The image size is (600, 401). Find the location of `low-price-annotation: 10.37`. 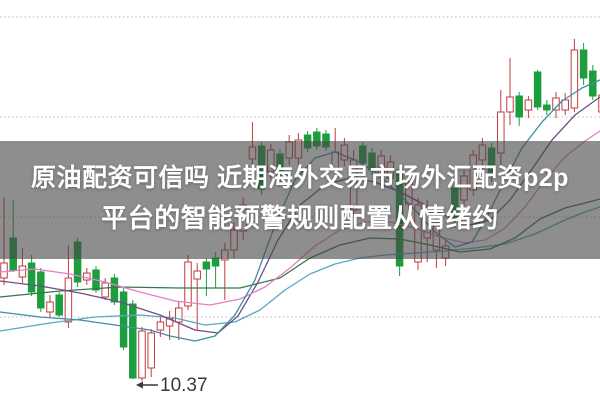

low-price-annotation: 10.37 is located at coordinates (172, 385).